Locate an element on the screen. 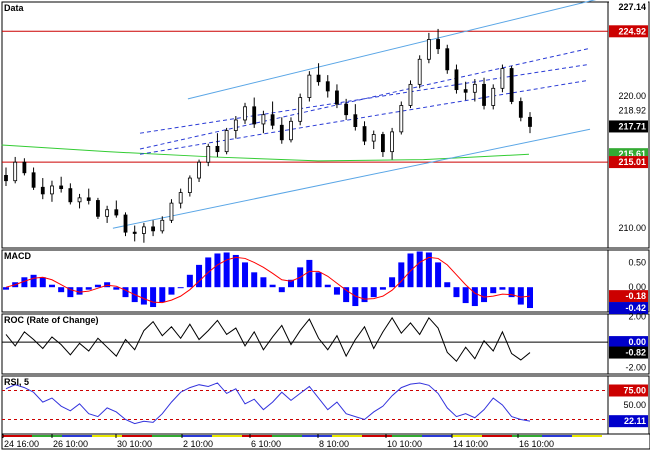  rsi-panel-title: RSI, 5 is located at coordinates (16, 382).